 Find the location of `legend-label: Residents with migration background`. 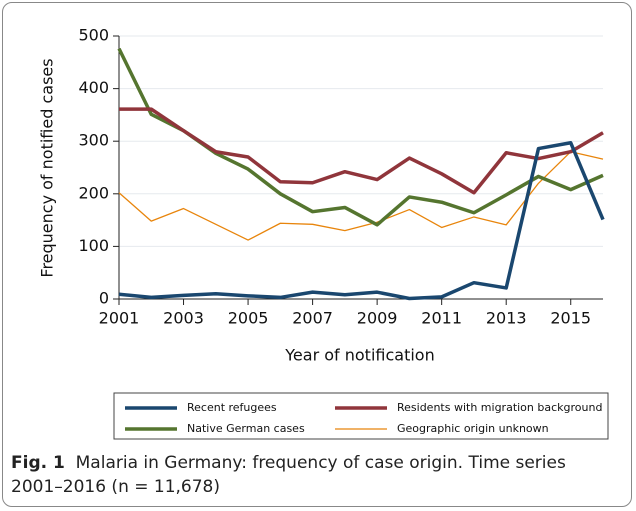

legend-label: Residents with migration background is located at coordinates (499, 407).